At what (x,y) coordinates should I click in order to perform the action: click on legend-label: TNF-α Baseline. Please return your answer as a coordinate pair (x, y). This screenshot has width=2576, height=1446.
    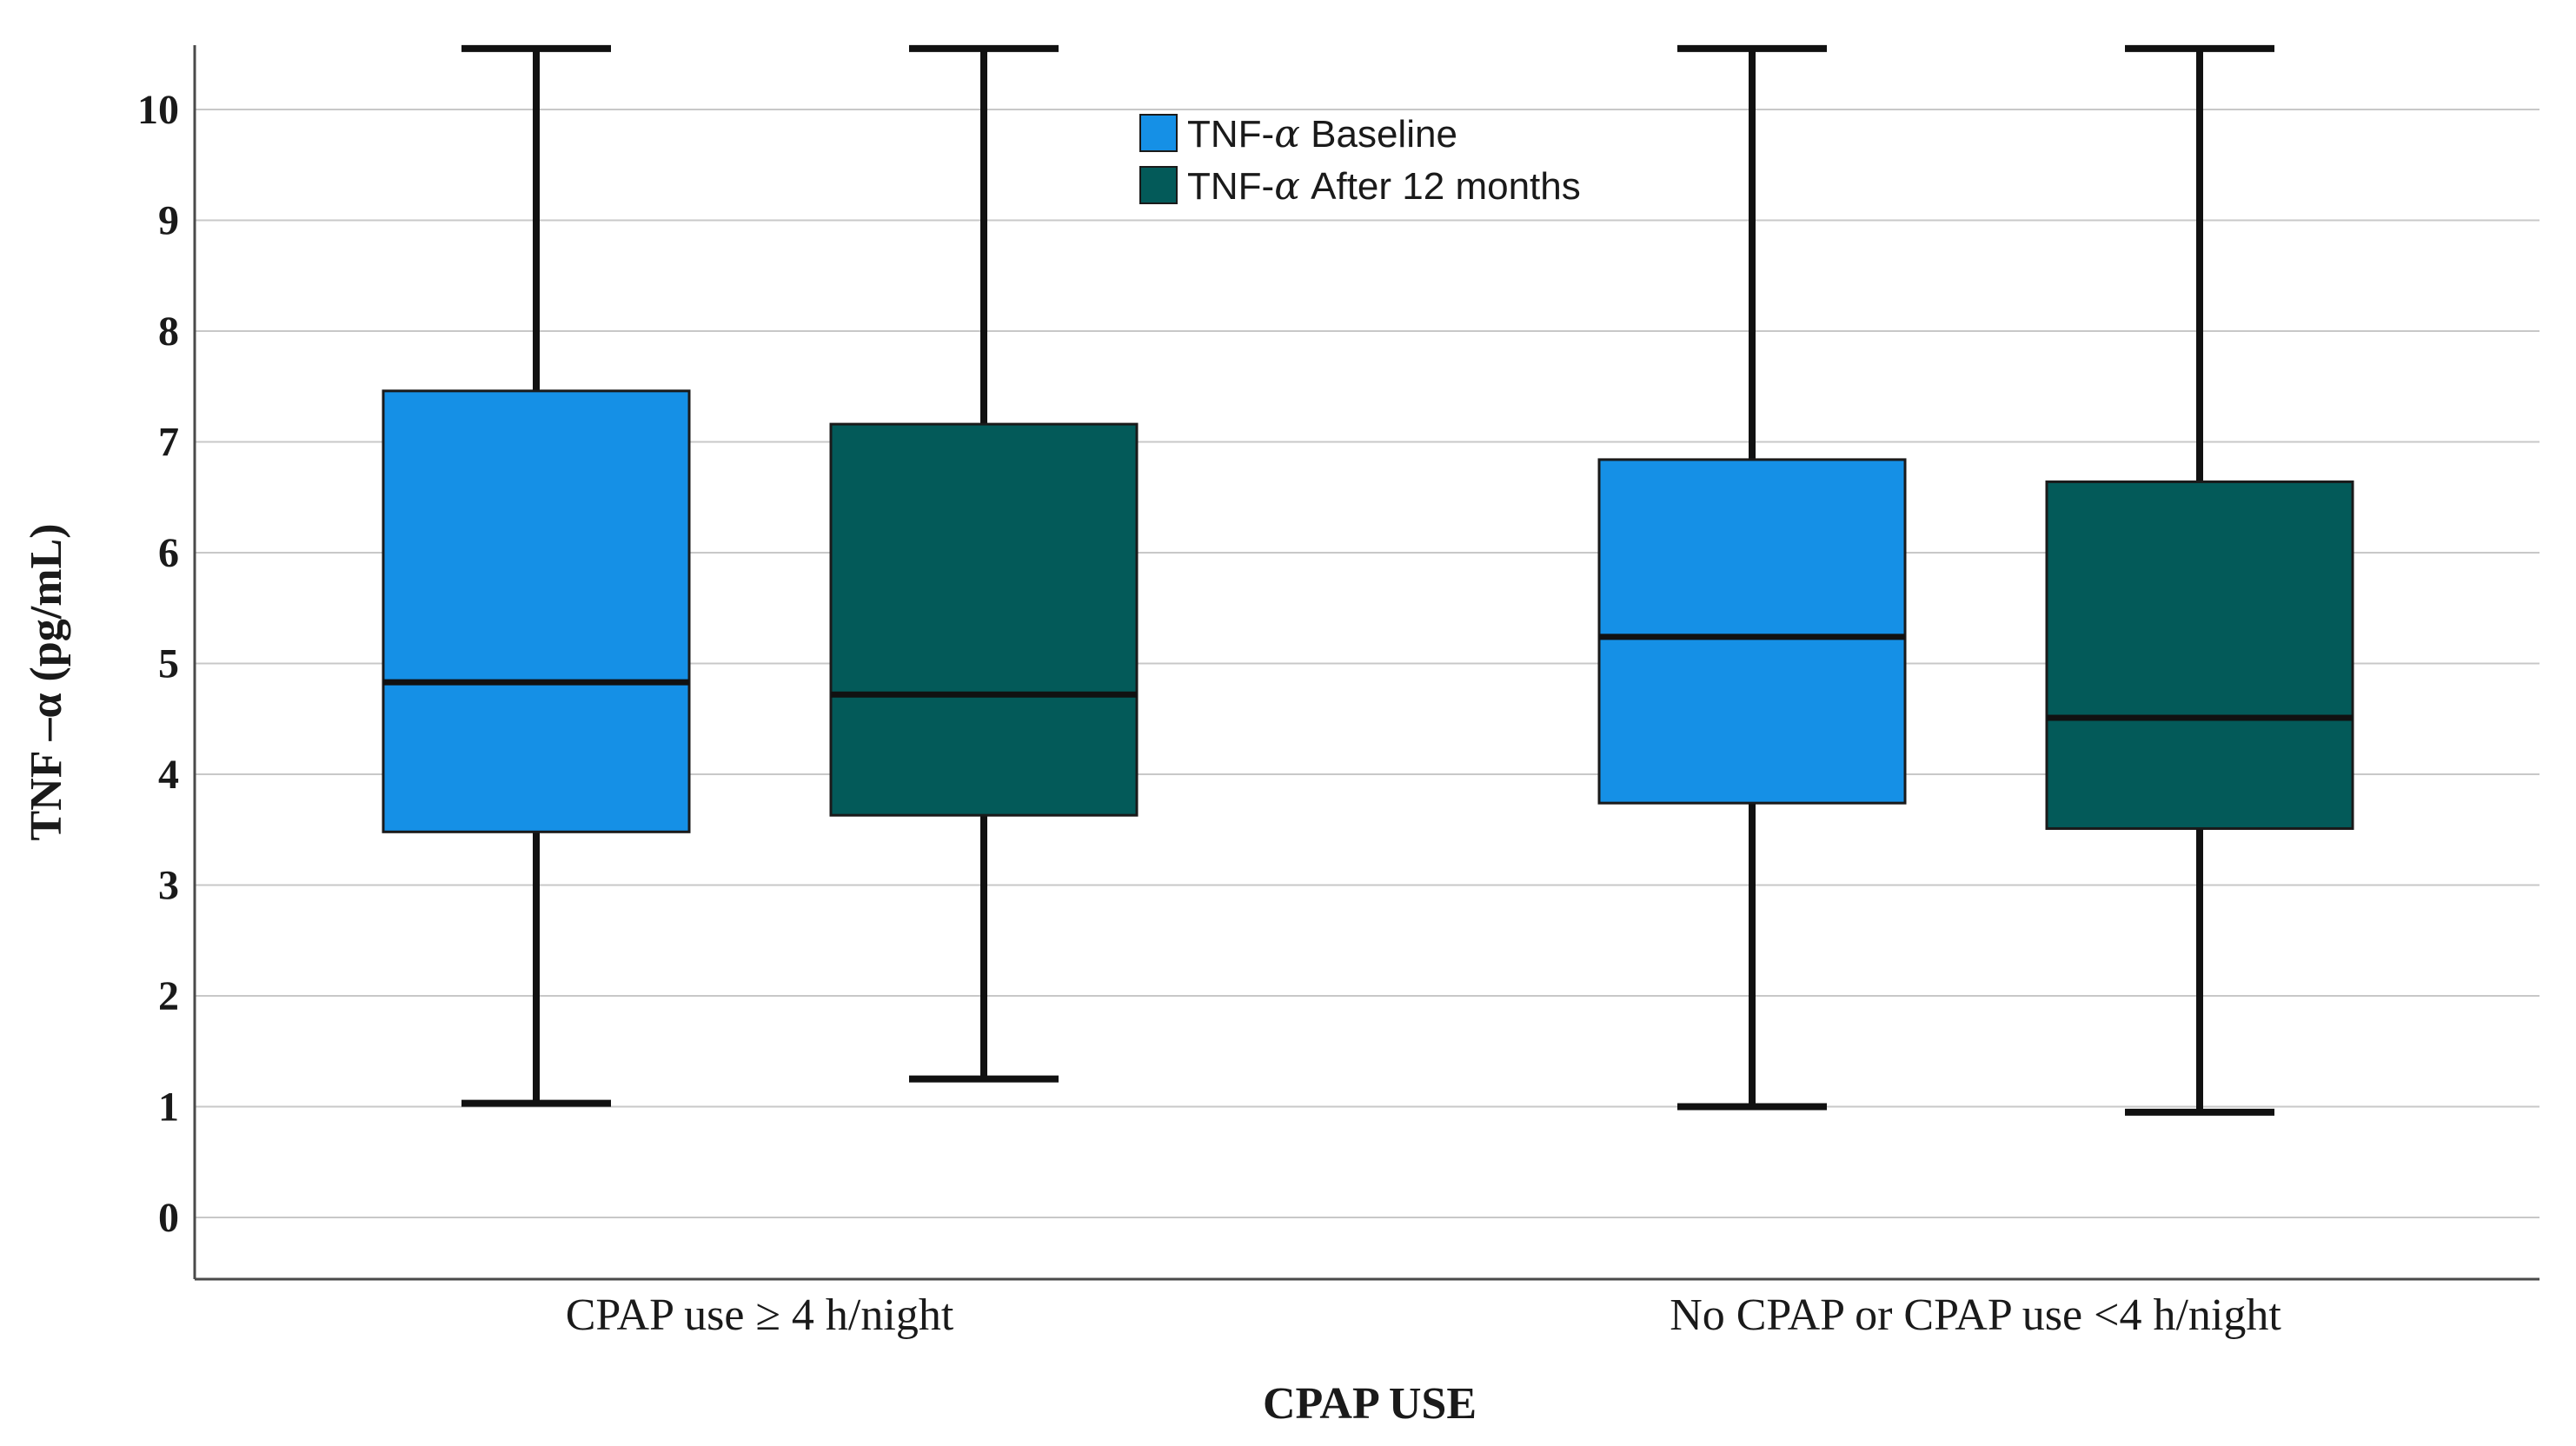
    Looking at the image, I should click on (1322, 134).